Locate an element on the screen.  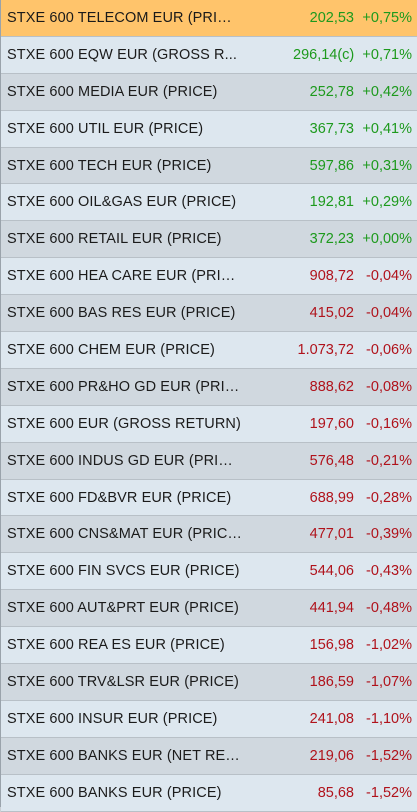
index-value: 241,08 is located at coordinates (331, 718).